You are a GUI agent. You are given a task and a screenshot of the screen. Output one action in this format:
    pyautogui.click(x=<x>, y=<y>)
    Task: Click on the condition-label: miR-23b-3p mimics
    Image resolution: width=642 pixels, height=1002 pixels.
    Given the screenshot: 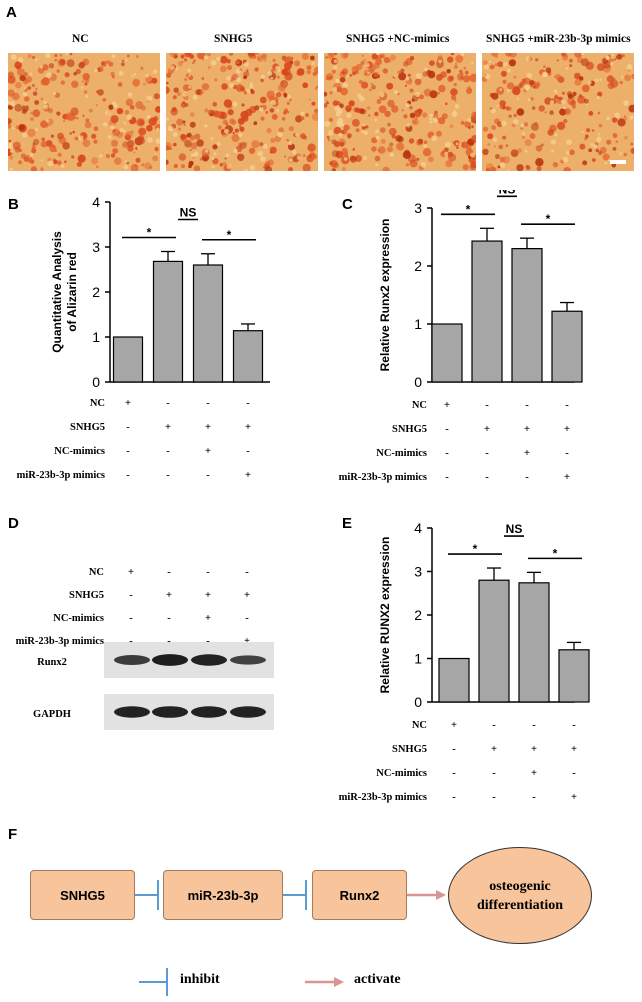 What is the action you would take?
    pyautogui.click(x=60, y=641)
    